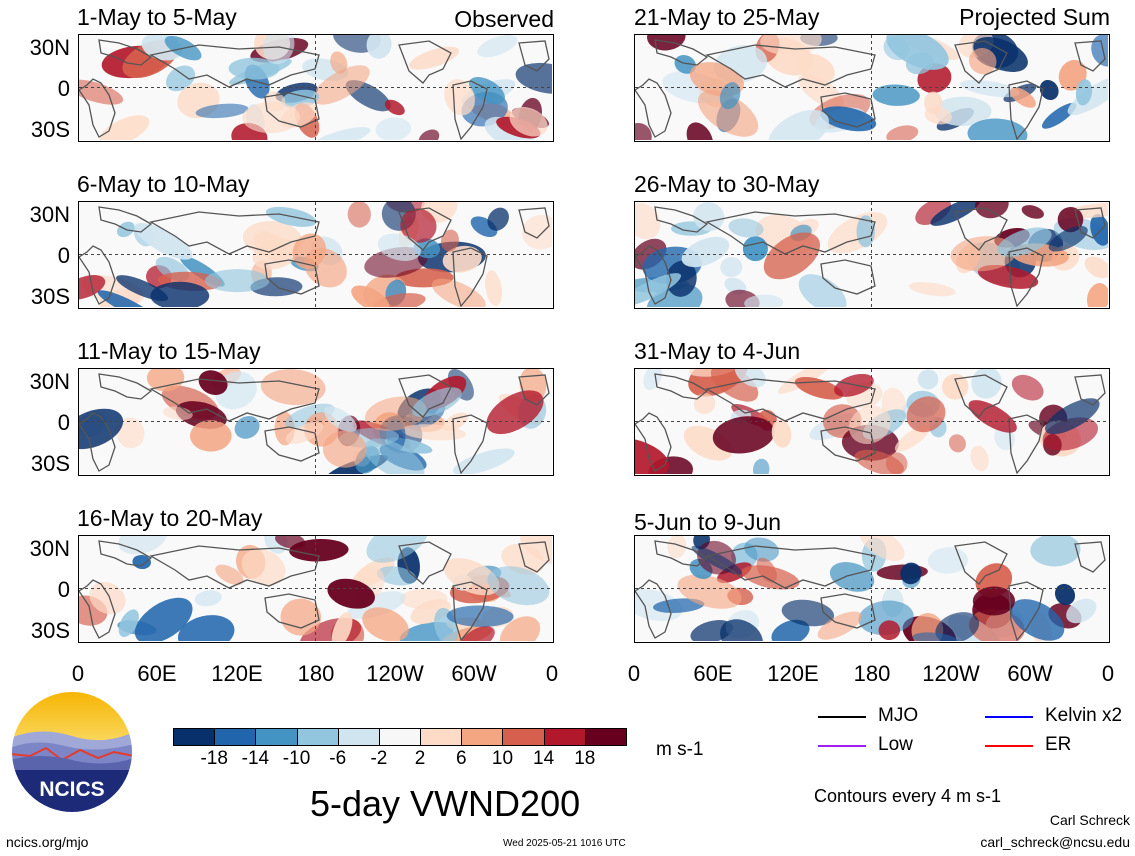 The width and height of the screenshot is (1135, 856). What do you see at coordinates (727, 184) in the screenshot?
I see `panel-title-right-2: 26-May to 30-May` at bounding box center [727, 184].